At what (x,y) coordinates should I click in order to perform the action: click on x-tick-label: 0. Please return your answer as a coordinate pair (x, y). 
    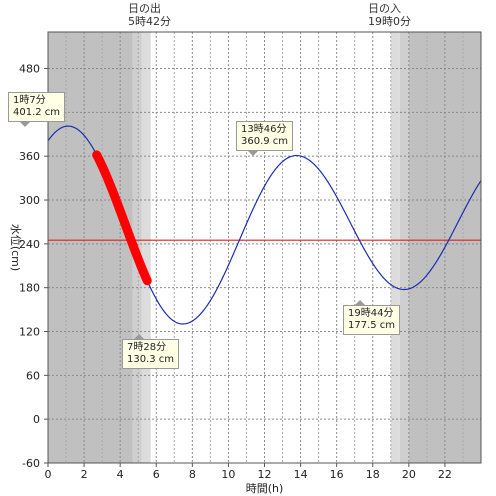
    Looking at the image, I should click on (48, 474).